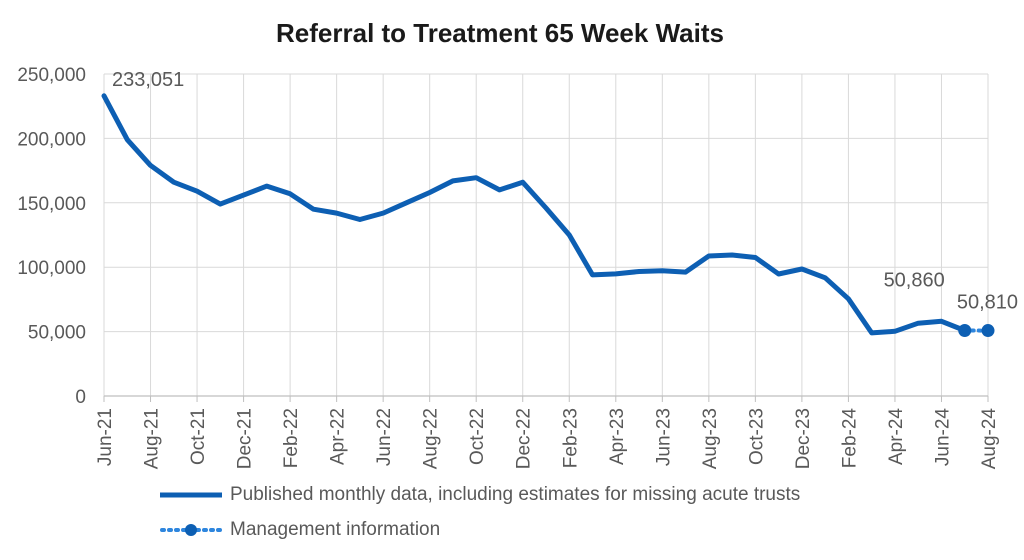 The height and width of the screenshot is (560, 1024). I want to click on x-tick-label: Feb-23, so click(570, 438).